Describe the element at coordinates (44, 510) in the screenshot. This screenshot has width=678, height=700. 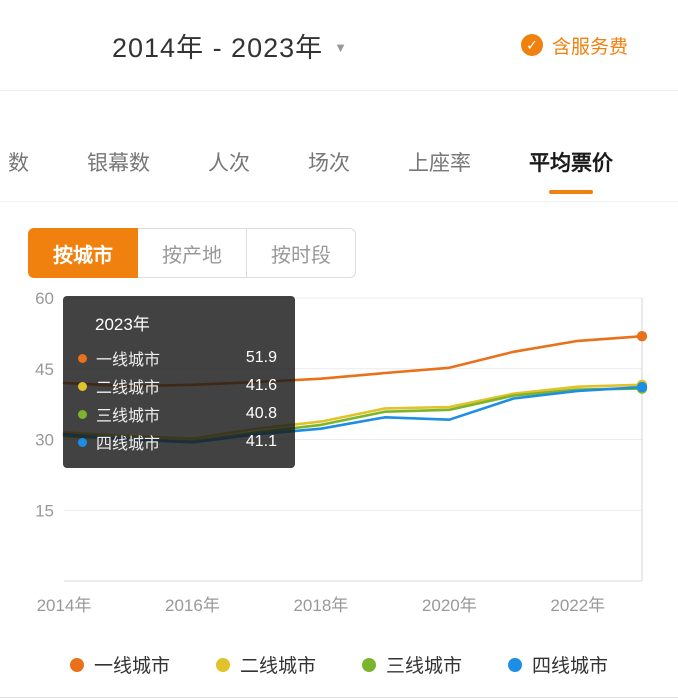
I see `svg-text: 15` at that location.